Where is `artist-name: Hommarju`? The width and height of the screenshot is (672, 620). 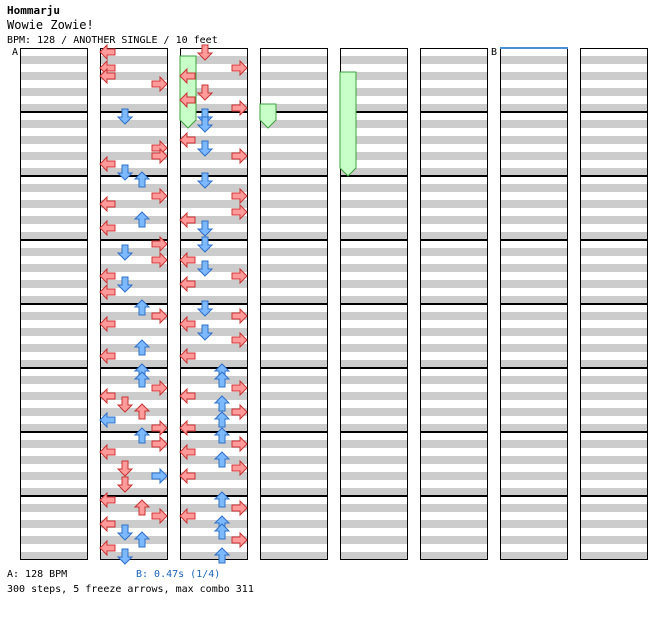 artist-name: Hommarju is located at coordinates (33, 10).